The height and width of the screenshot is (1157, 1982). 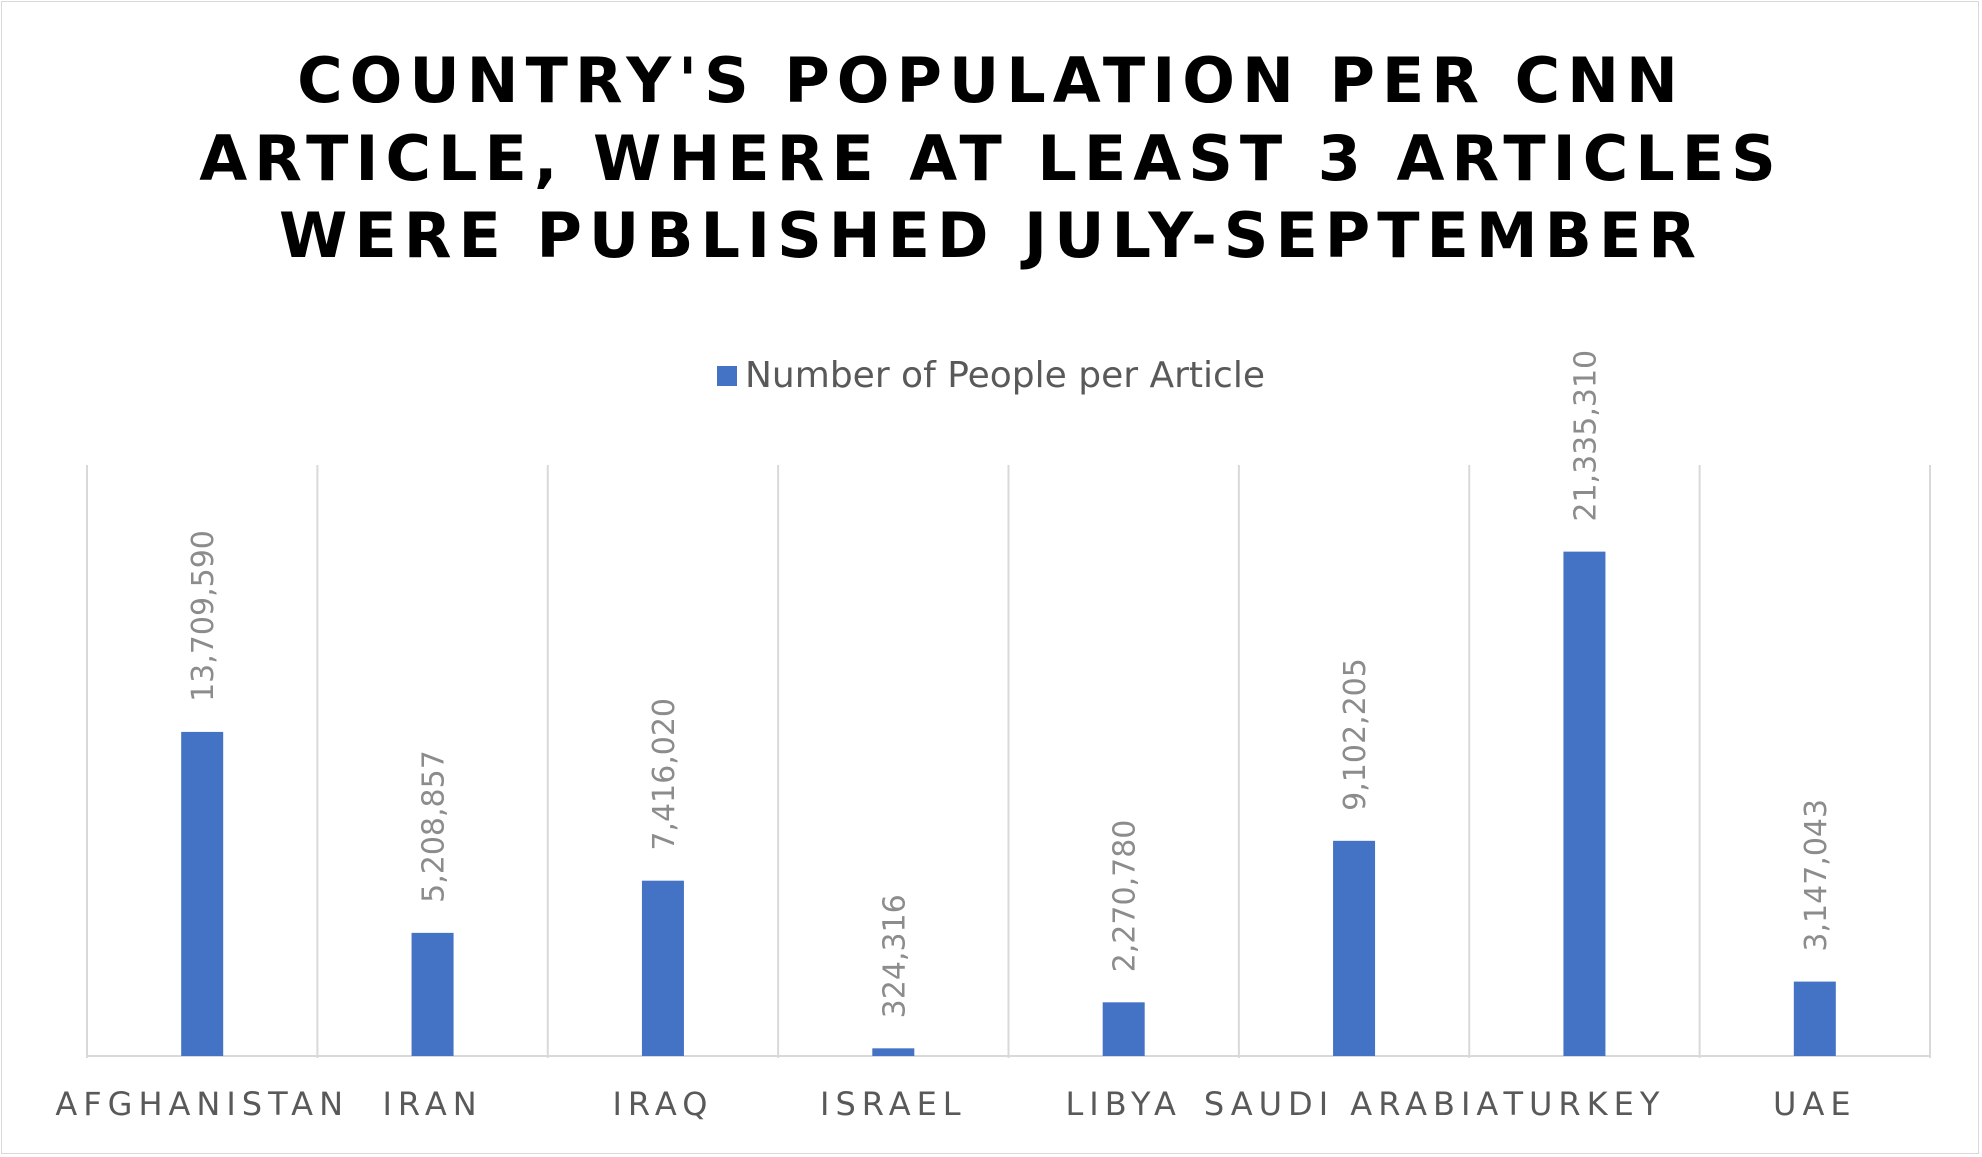 What do you see at coordinates (1585, 436) in the screenshot?
I see `data-label: 21,335,310` at bounding box center [1585, 436].